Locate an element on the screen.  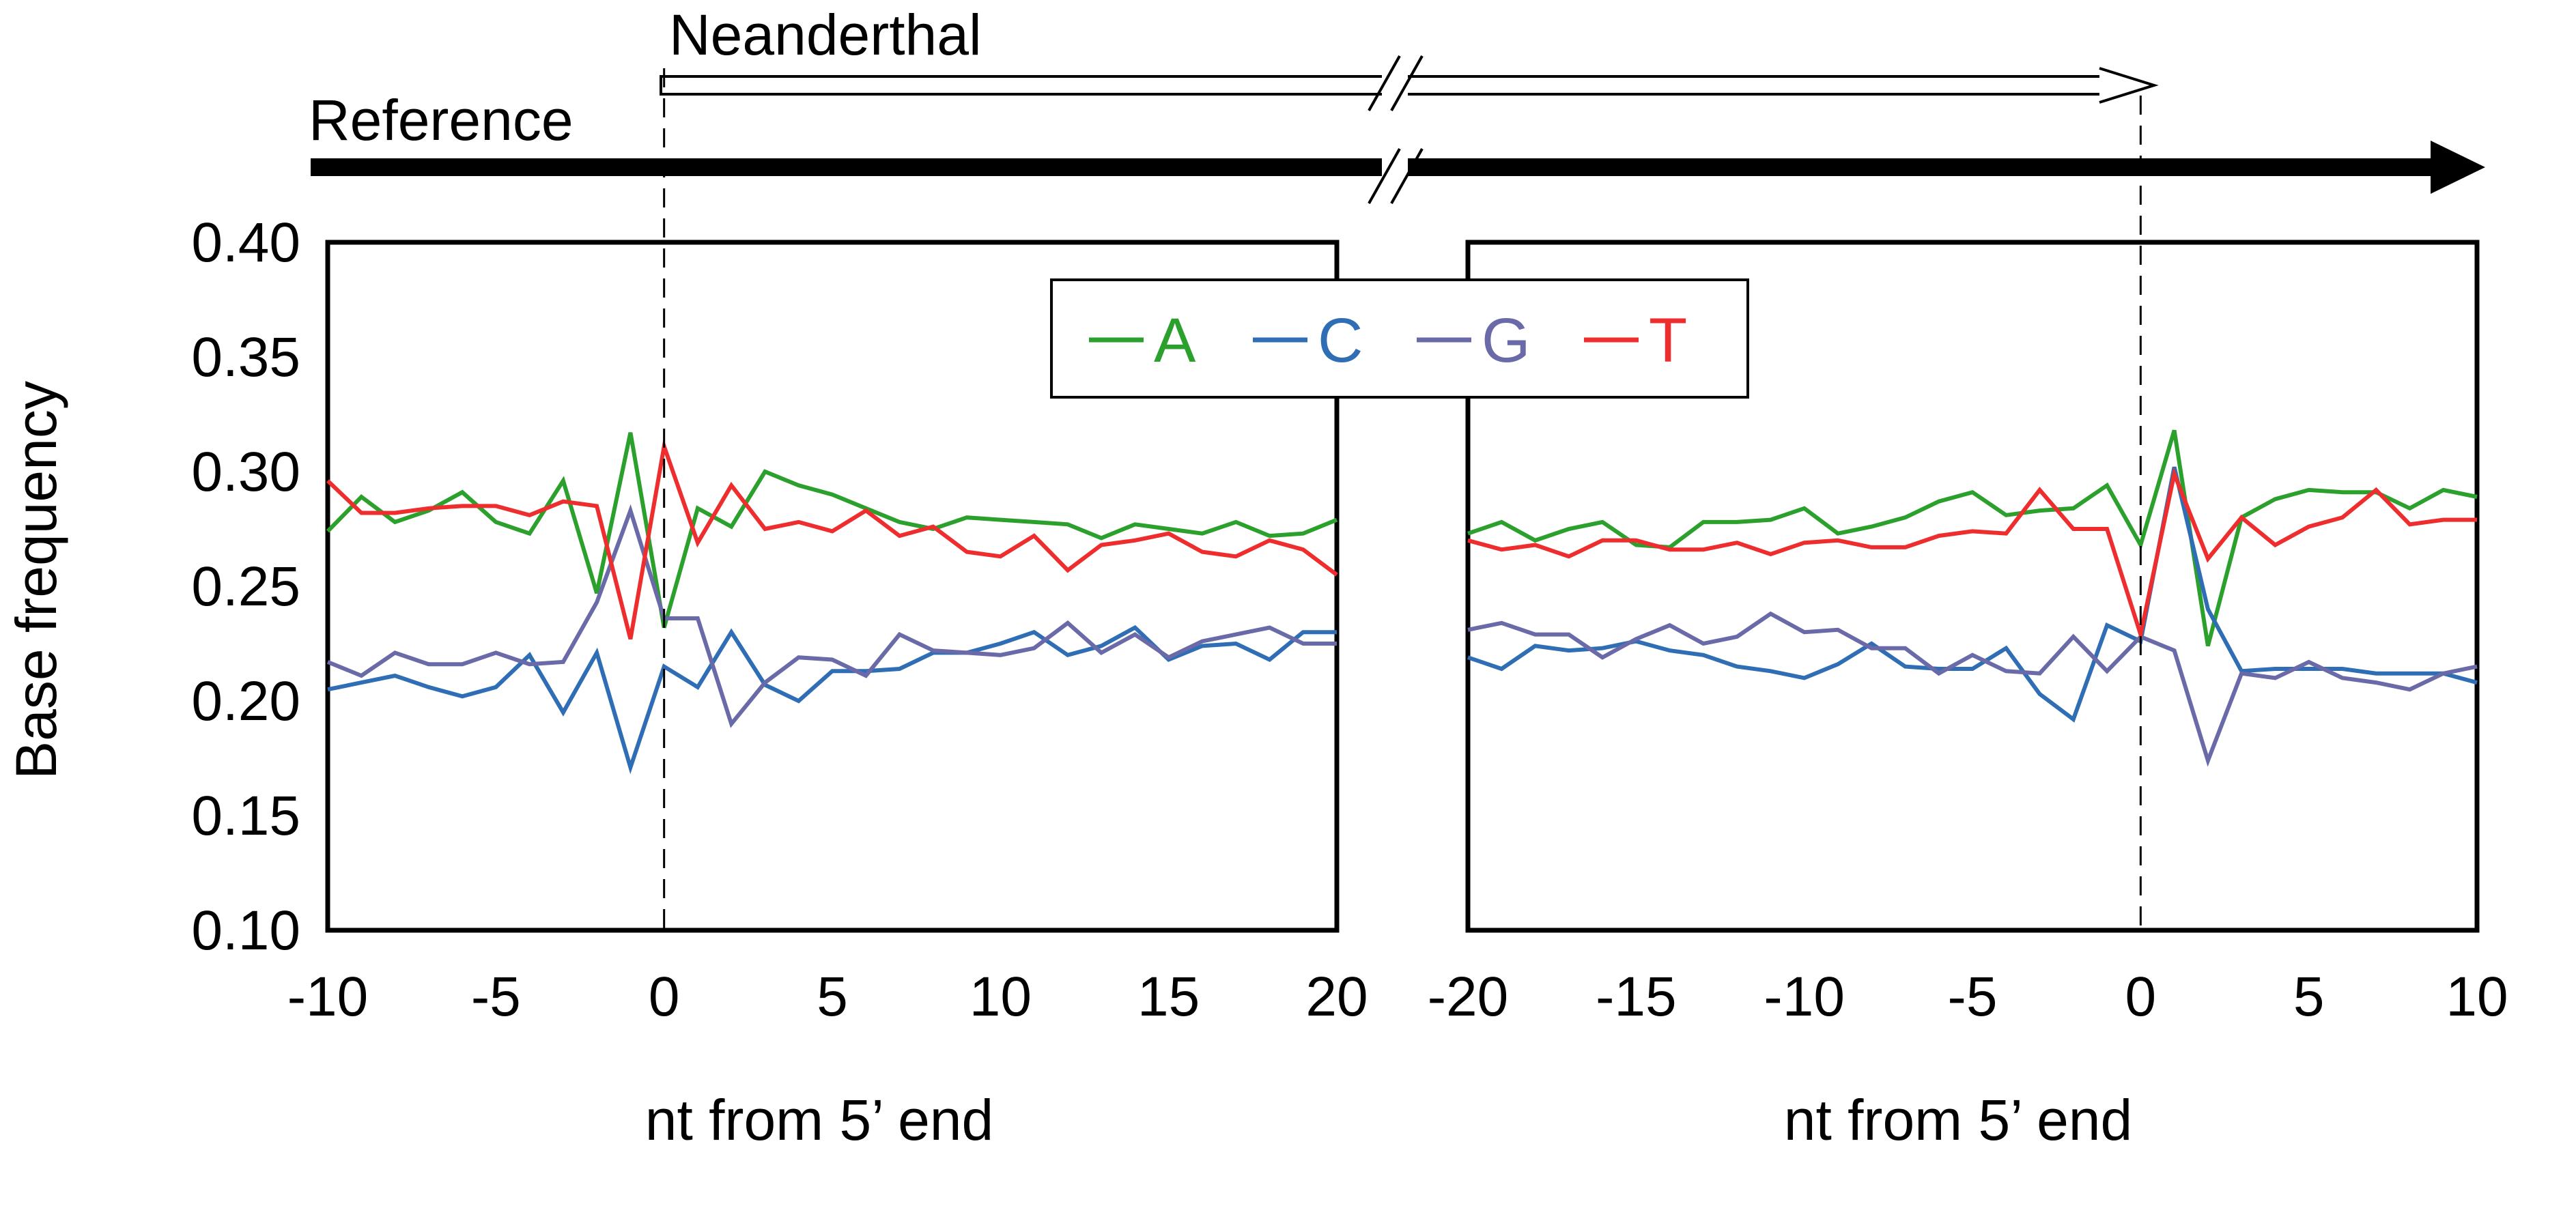
right-series is located at coordinates (1973, 598).